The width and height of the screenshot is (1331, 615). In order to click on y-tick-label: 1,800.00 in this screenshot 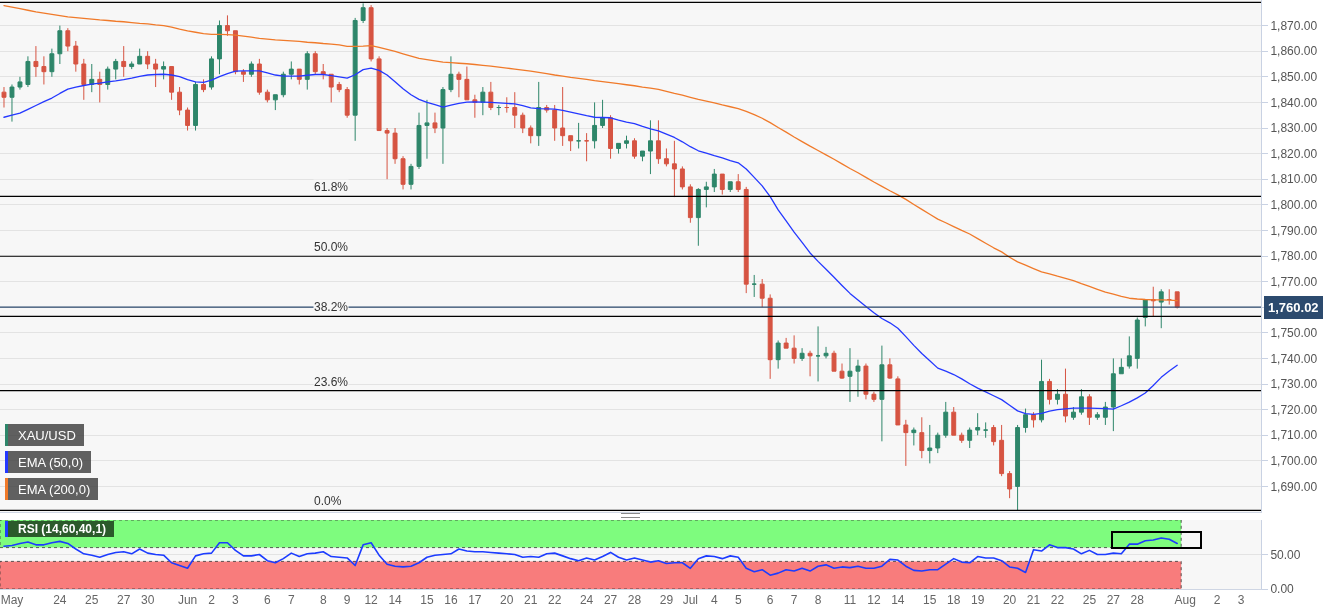, I will do `click(1294, 205)`.